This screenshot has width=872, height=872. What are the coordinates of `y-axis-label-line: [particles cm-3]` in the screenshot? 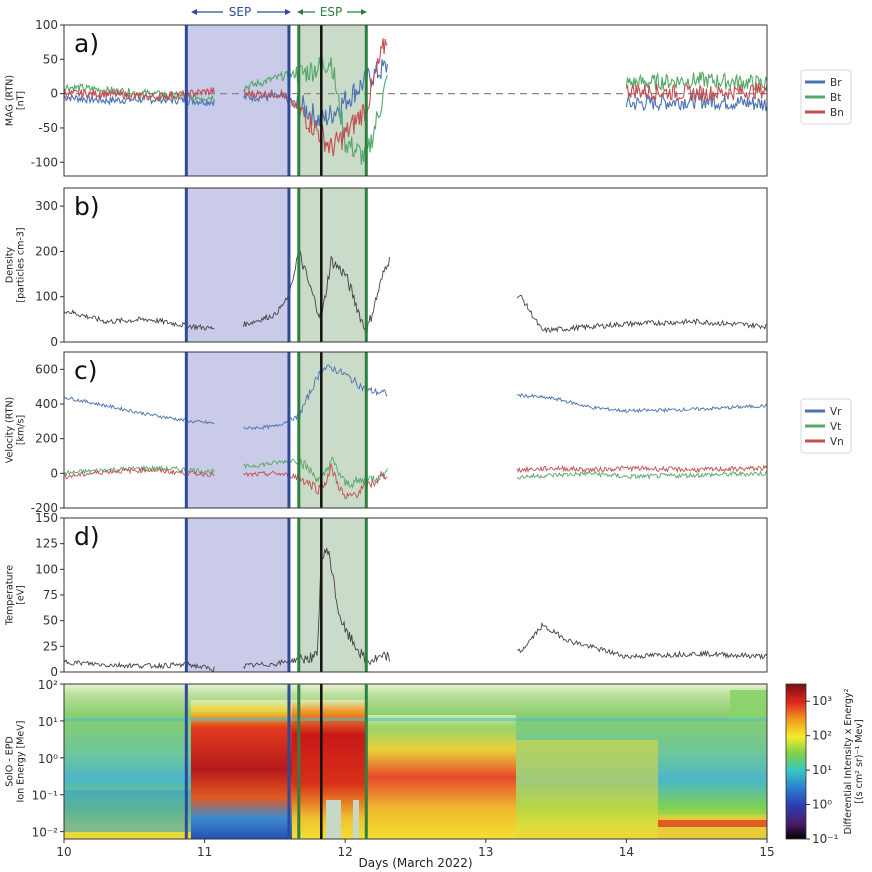 It's located at (21, 264).